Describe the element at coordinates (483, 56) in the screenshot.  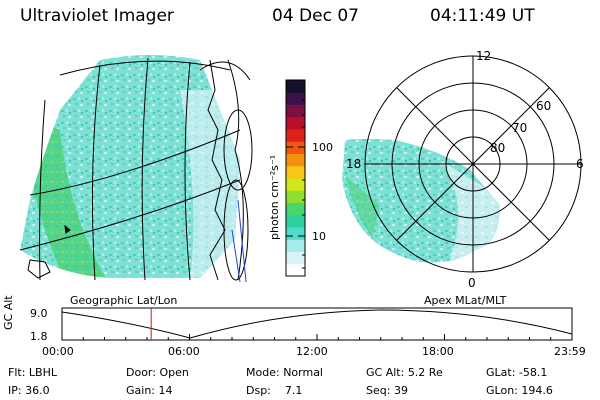
I see `mlt-label-12: 12` at that location.